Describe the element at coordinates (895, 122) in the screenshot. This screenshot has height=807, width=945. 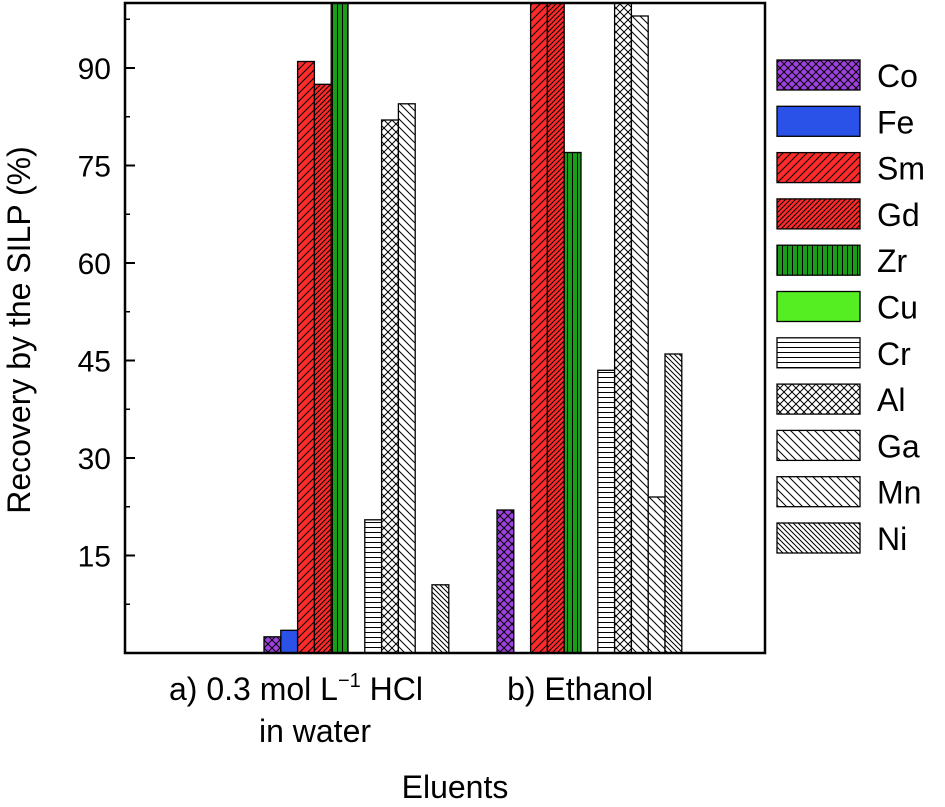
I see `legend-label-fe: Fe` at that location.